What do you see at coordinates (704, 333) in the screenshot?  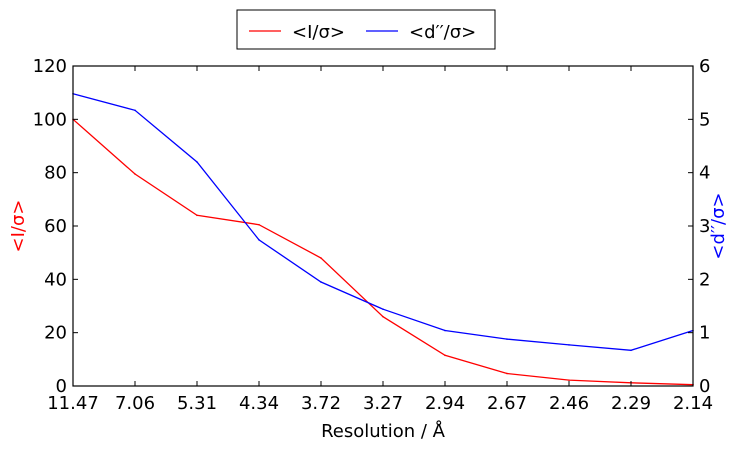 I see `right-tick-label: 1` at bounding box center [704, 333].